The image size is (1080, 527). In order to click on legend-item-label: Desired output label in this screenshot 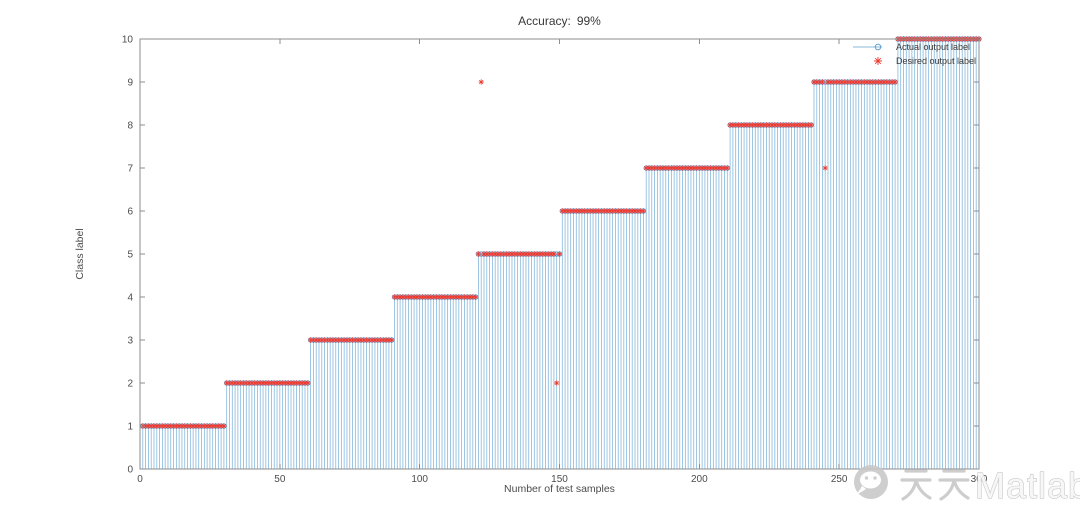, I will do `click(936, 60)`.